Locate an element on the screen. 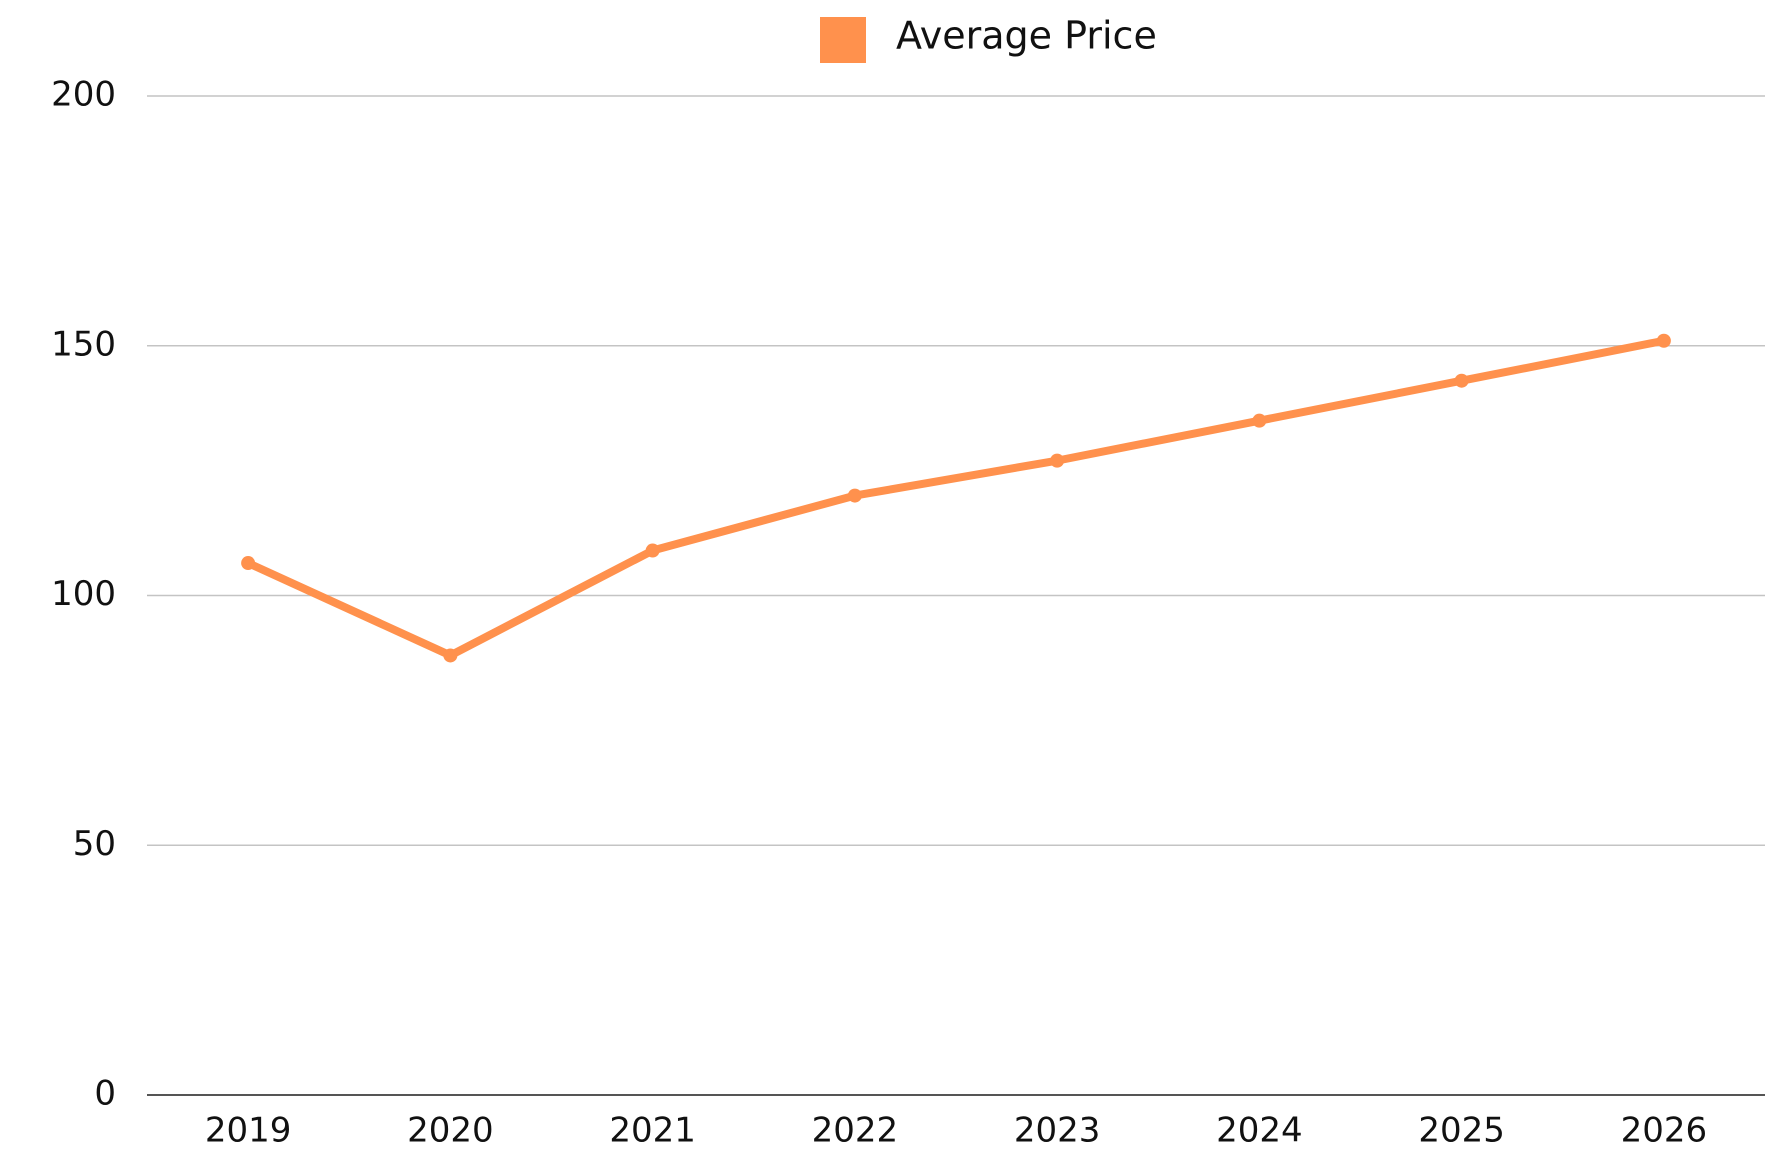 The image size is (1772, 1159). x-tick-label: 2021 is located at coordinates (652, 1131).